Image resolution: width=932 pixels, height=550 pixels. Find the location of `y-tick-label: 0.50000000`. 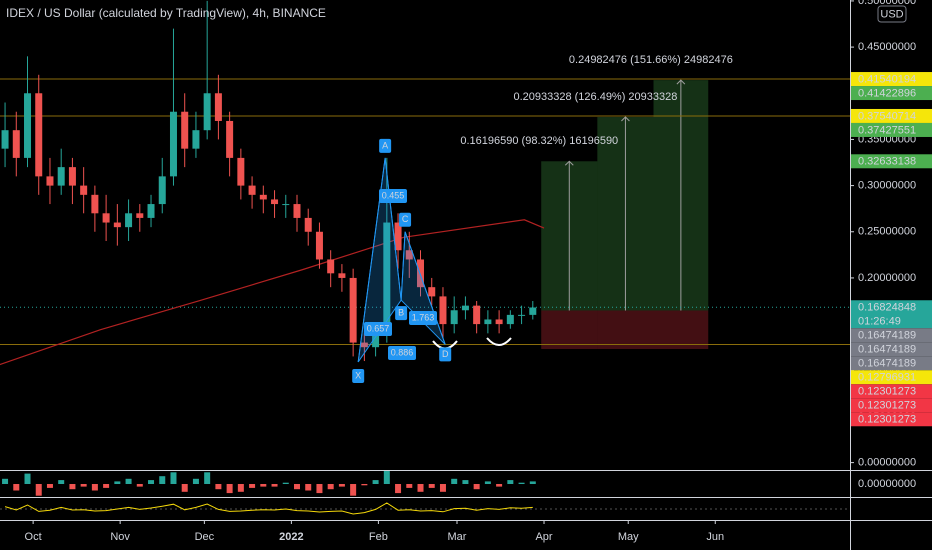

y-tick-label: 0.50000000 is located at coordinates (887, 3).